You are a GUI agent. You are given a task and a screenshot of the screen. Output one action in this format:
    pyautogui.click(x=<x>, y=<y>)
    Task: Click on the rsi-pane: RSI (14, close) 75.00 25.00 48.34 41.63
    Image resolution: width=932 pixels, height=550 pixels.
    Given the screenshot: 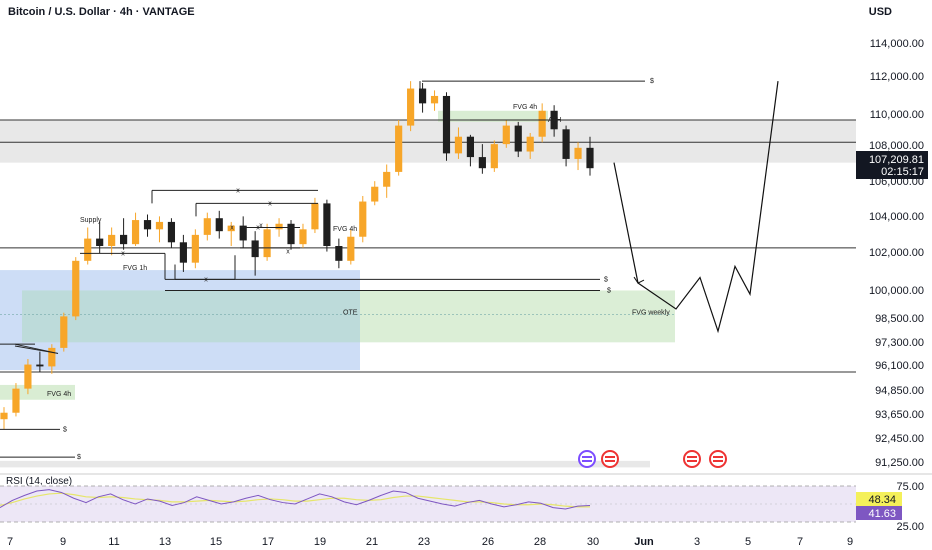 What is the action you would take?
    pyautogui.click(x=466, y=503)
    